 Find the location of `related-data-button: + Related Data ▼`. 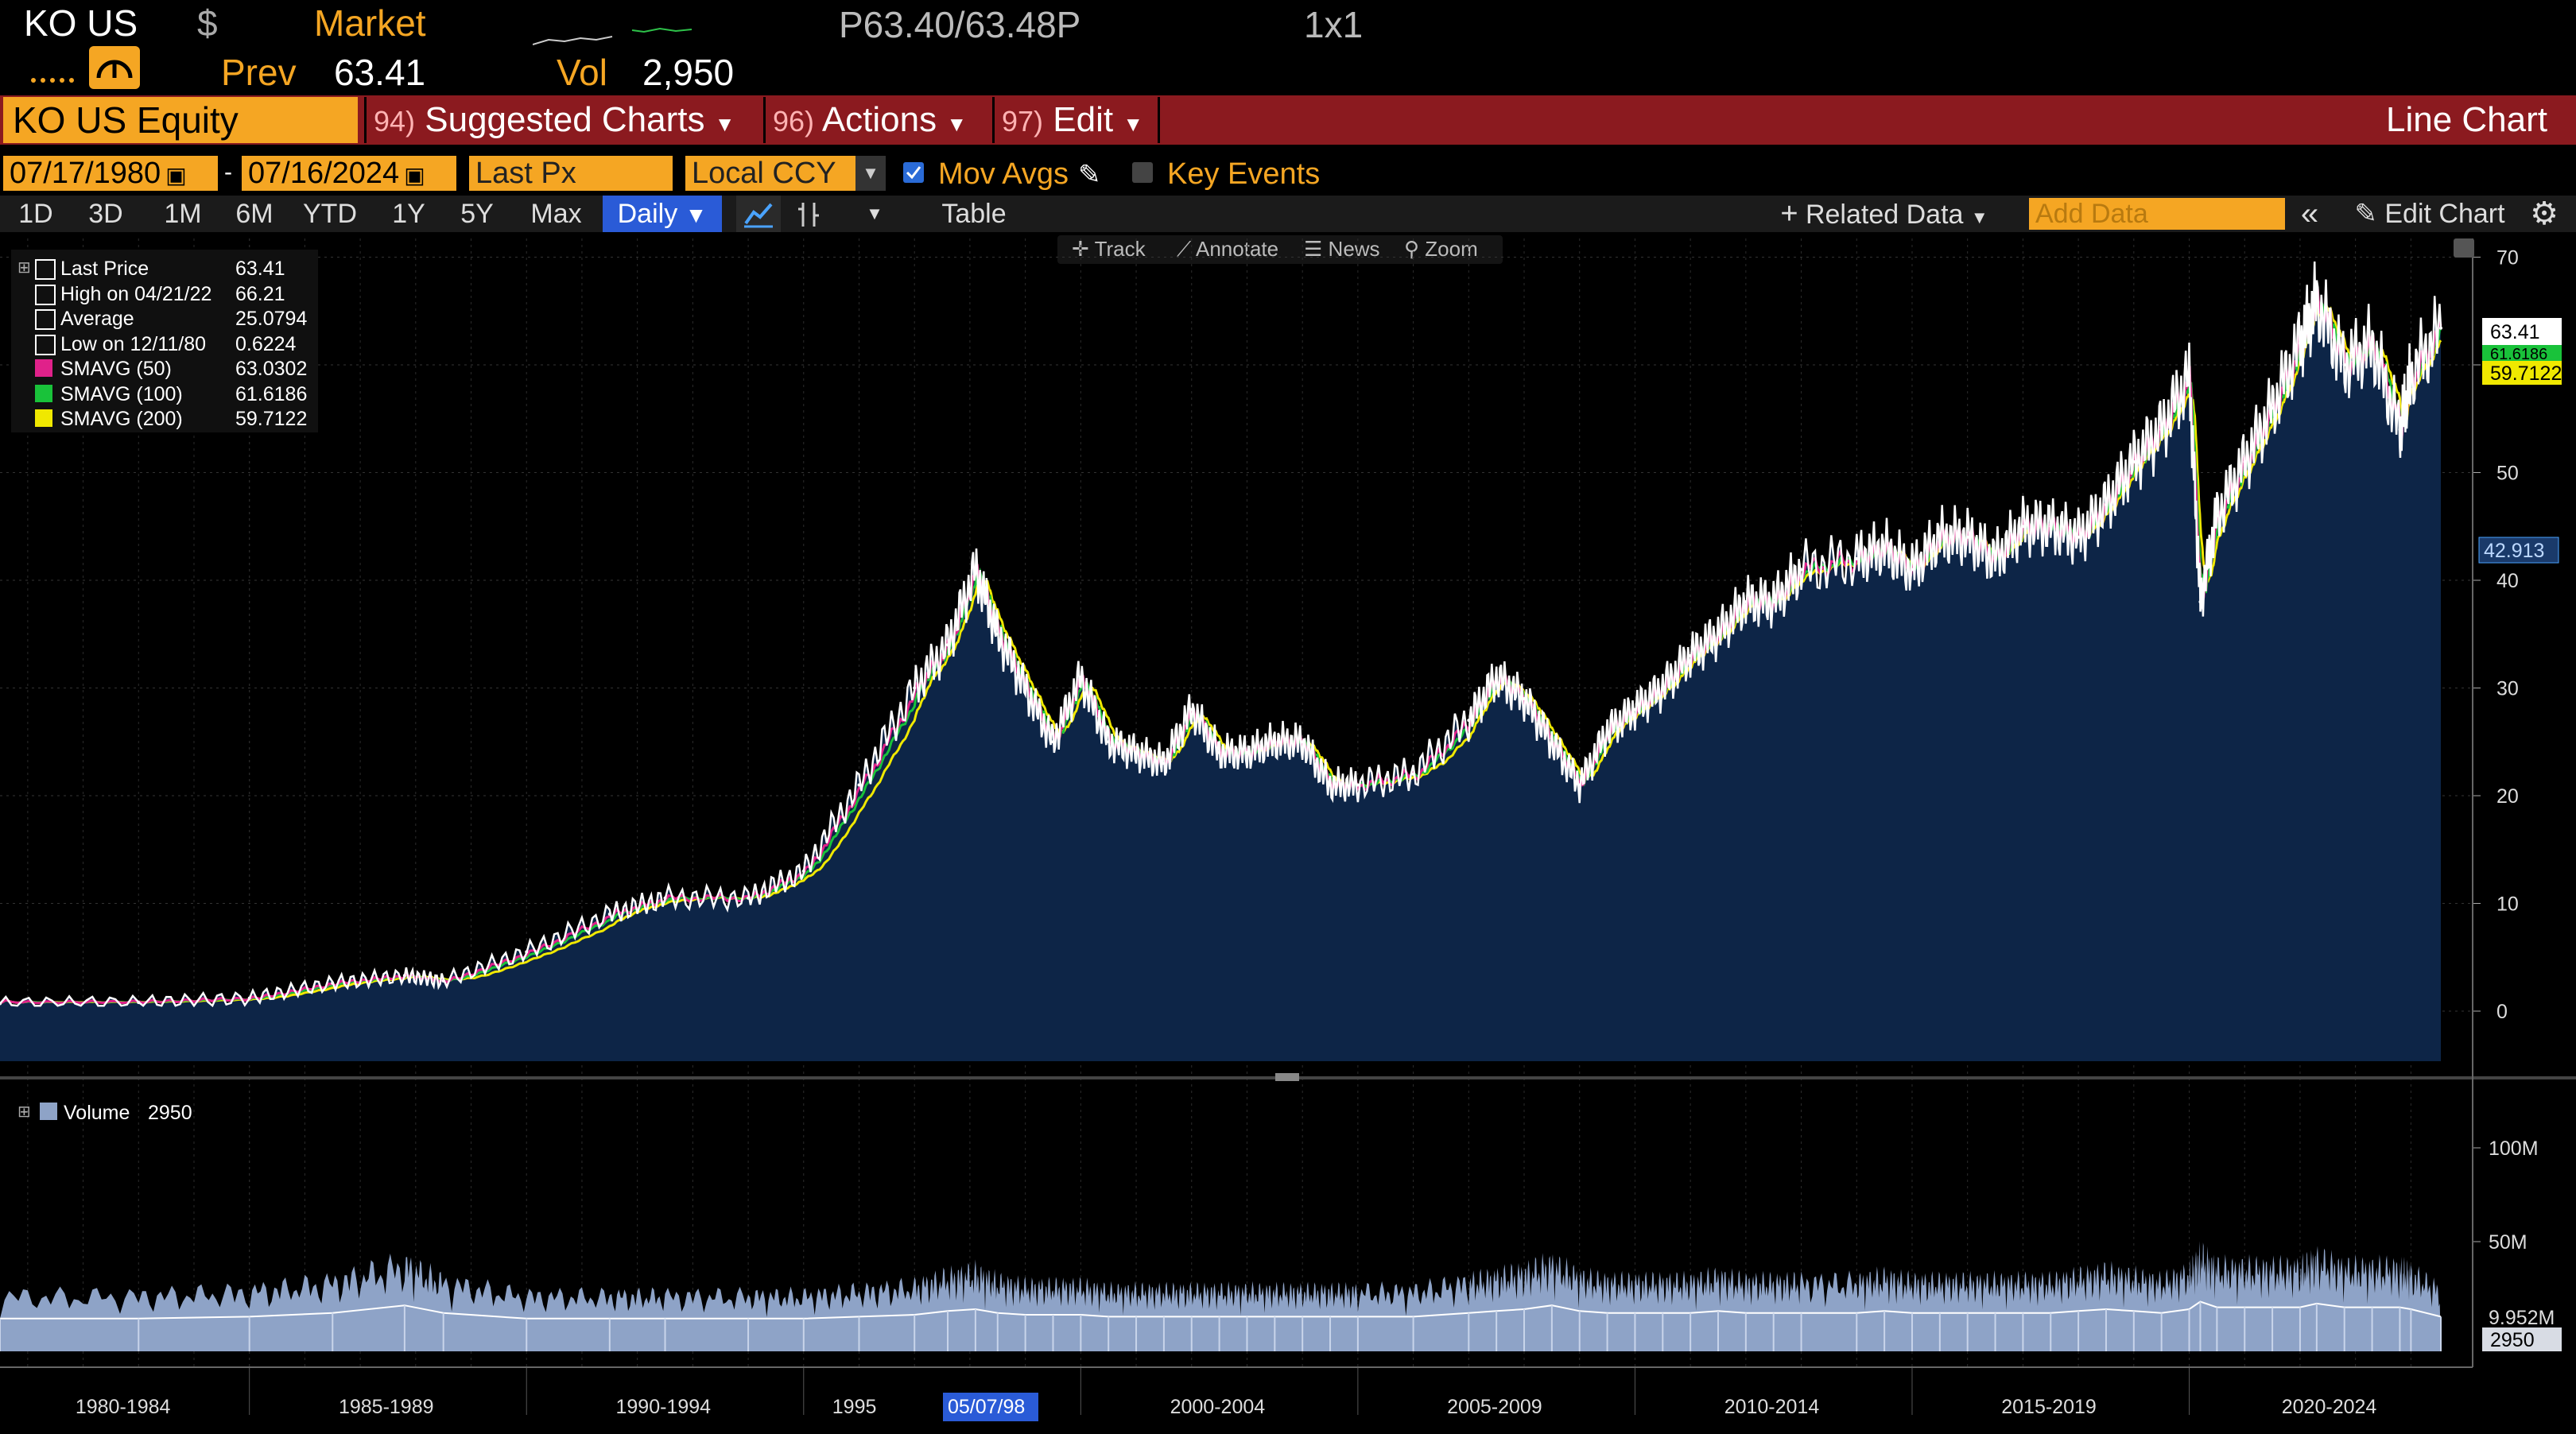

related-data-button: + Related Data ▼ is located at coordinates (1884, 214).